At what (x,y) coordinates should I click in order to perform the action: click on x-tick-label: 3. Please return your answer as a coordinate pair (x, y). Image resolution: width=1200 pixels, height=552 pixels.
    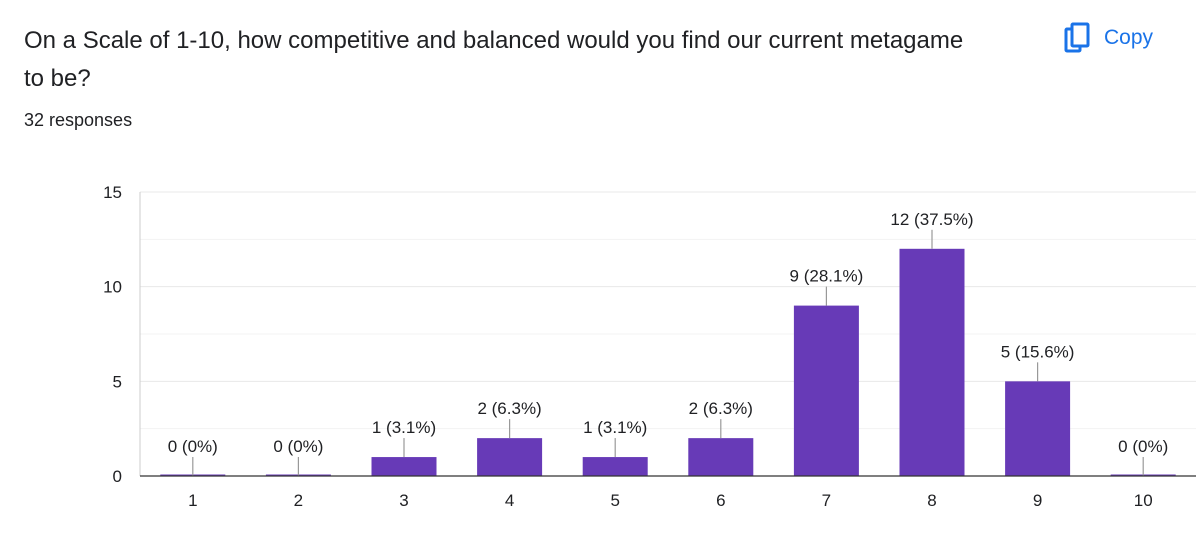
    Looking at the image, I should click on (403, 500).